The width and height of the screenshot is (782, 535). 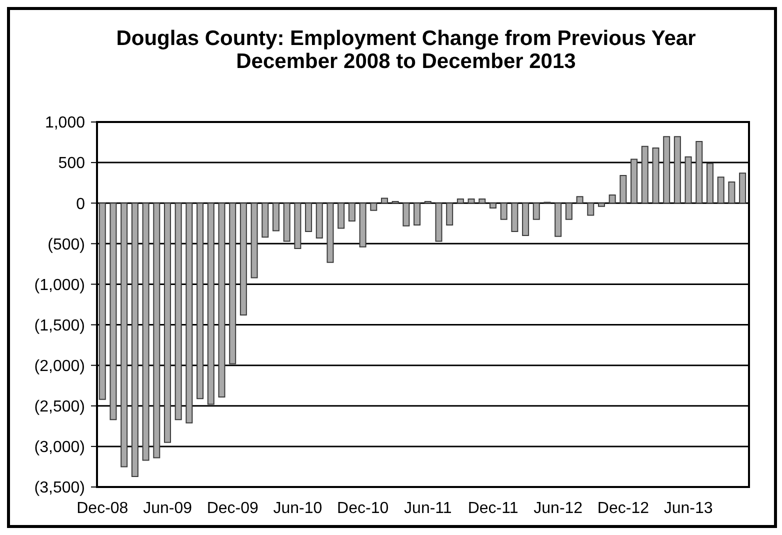 I want to click on x-tick-label: Dec-12, so click(x=623, y=508).